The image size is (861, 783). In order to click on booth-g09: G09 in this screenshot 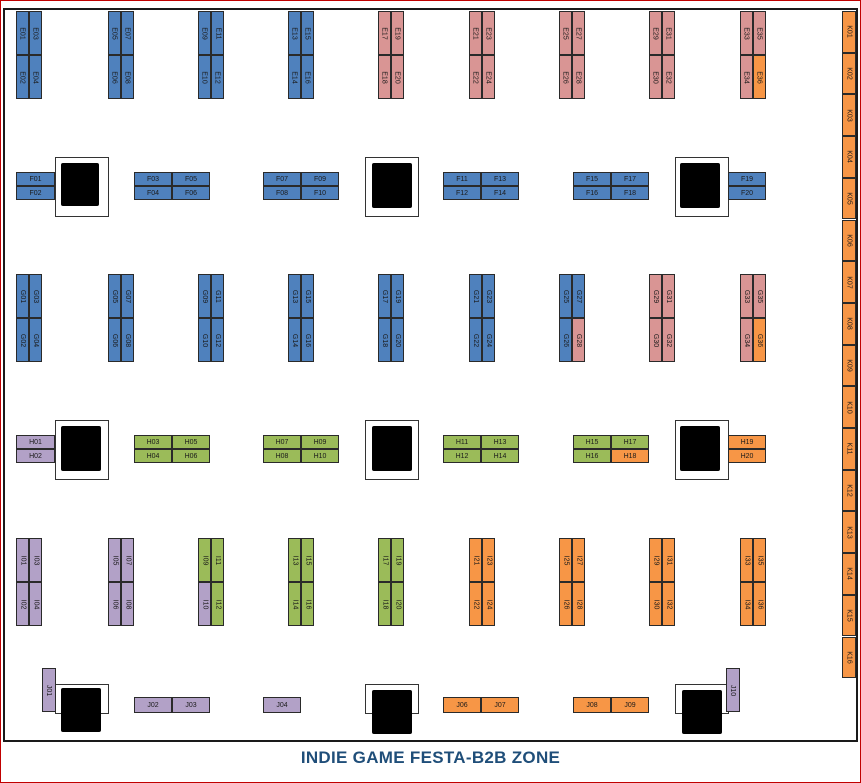, I will do `click(204, 296)`.